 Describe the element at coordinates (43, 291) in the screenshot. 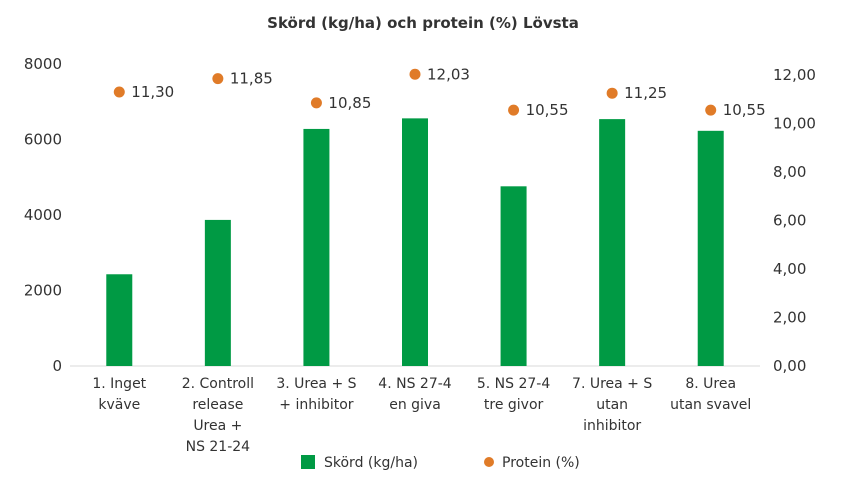

I see `y-left-tick-label: 2000` at that location.